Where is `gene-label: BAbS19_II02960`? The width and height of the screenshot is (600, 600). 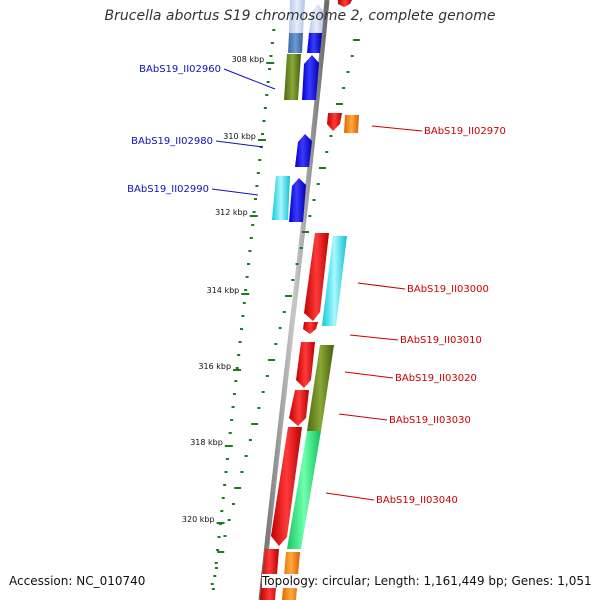
gene-label: BAbS19_II02960 is located at coordinates (180, 69).